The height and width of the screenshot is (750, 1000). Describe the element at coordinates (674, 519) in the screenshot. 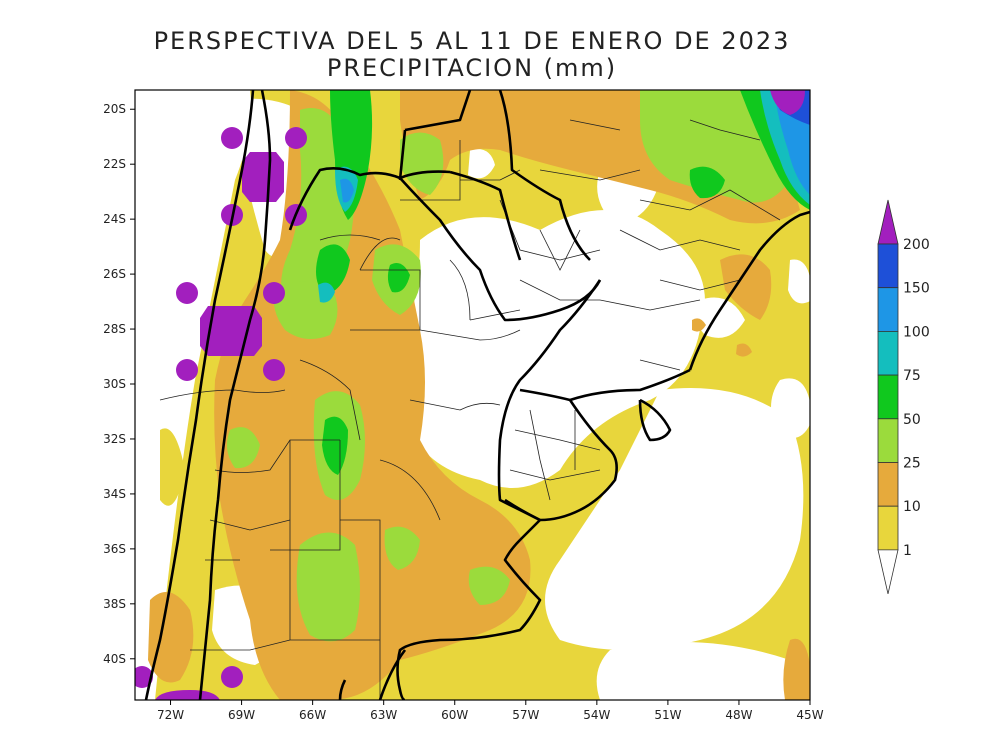

I see `dry-area-atlantic` at that location.